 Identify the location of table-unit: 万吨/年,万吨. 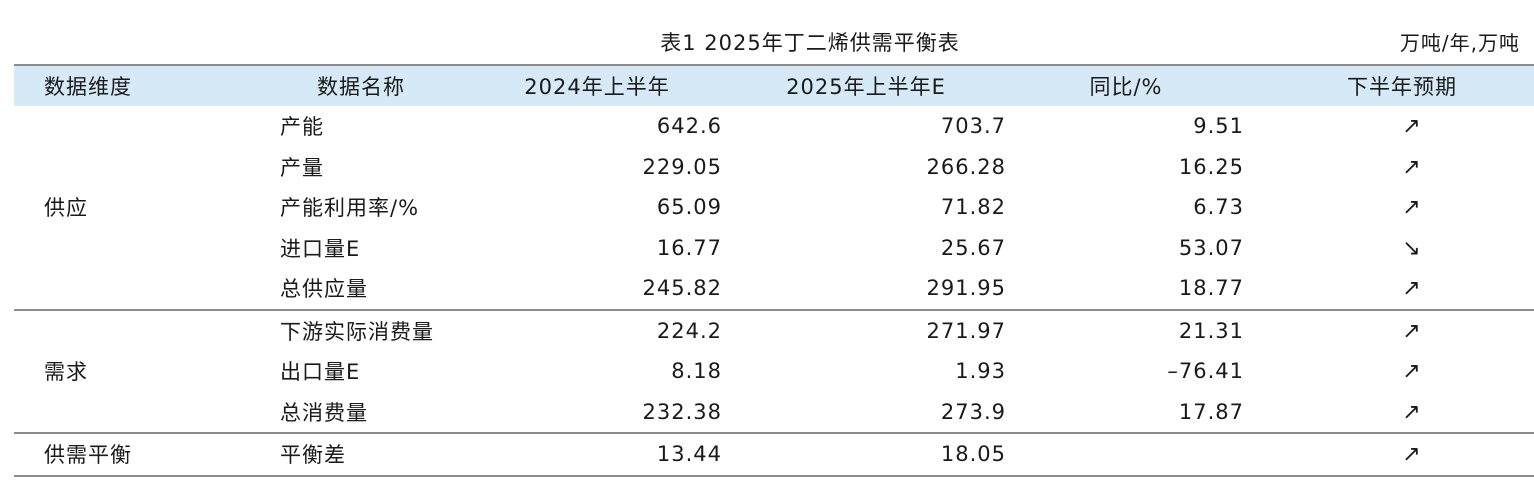
(1459, 43).